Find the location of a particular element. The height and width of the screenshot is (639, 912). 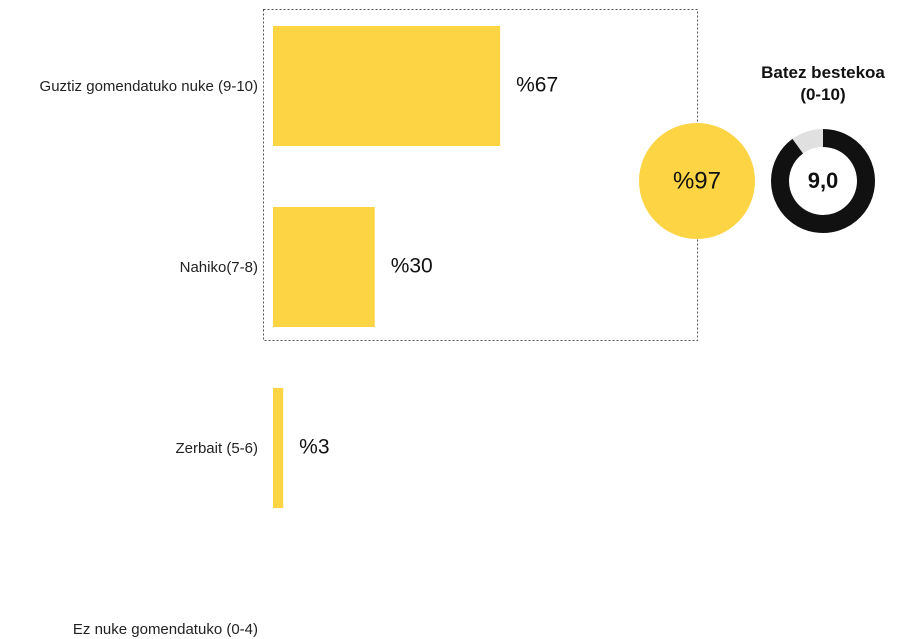

value-label: %67 is located at coordinates (537, 85).